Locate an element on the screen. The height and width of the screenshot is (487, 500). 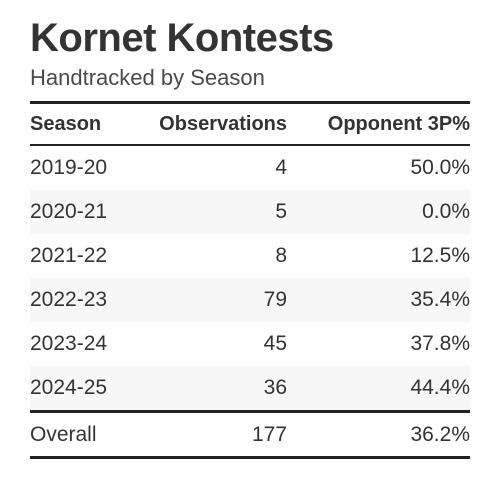
table-row: 2020-21 5 0.0% is located at coordinates (250, 212).